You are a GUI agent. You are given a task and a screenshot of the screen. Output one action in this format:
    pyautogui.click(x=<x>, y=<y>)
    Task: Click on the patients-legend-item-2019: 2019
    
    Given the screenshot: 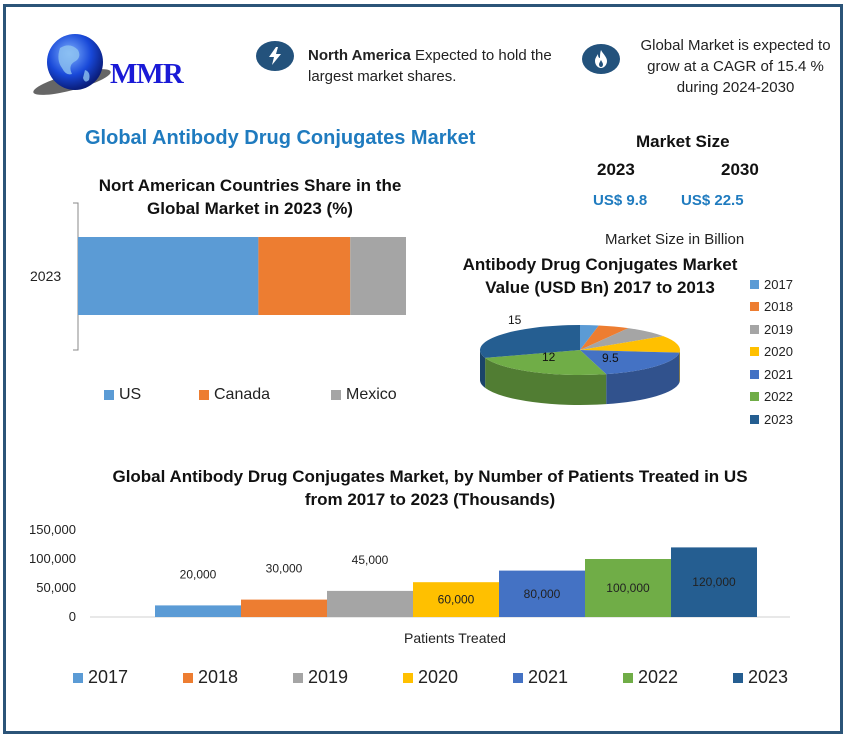 What is the action you would take?
    pyautogui.click(x=320, y=677)
    